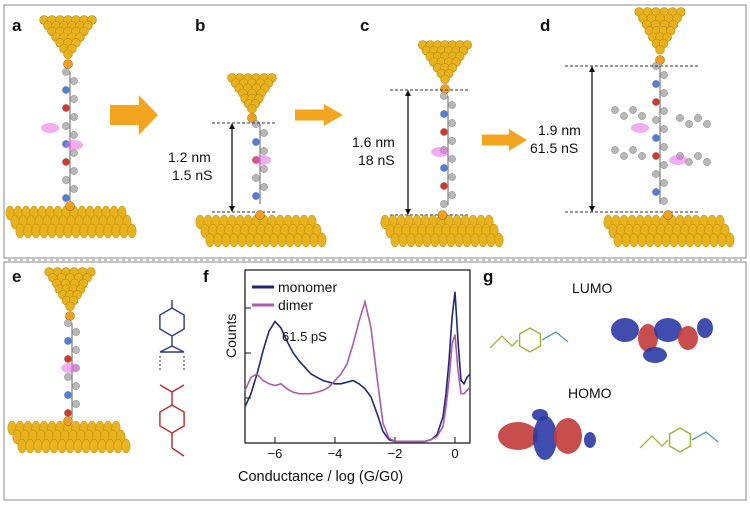 The image size is (750, 505). What do you see at coordinates (275, 453) in the screenshot?
I see `x-tick-label-0: −6` at bounding box center [275, 453].